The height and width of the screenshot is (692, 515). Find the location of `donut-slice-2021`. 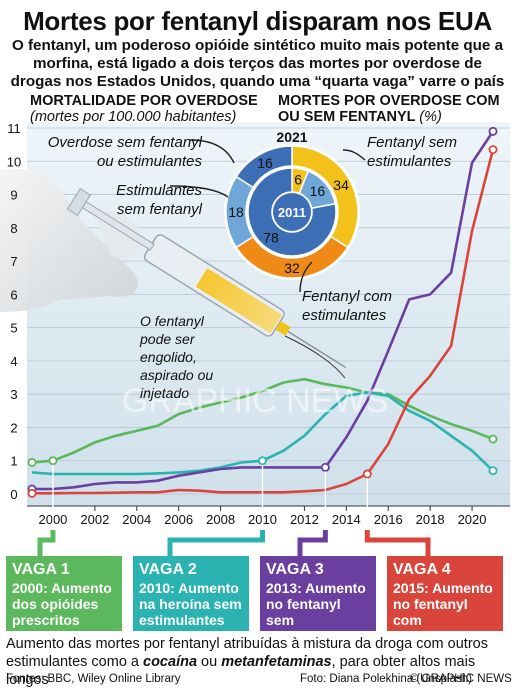

donut-slice-2021 is located at coordinates (264, 167).